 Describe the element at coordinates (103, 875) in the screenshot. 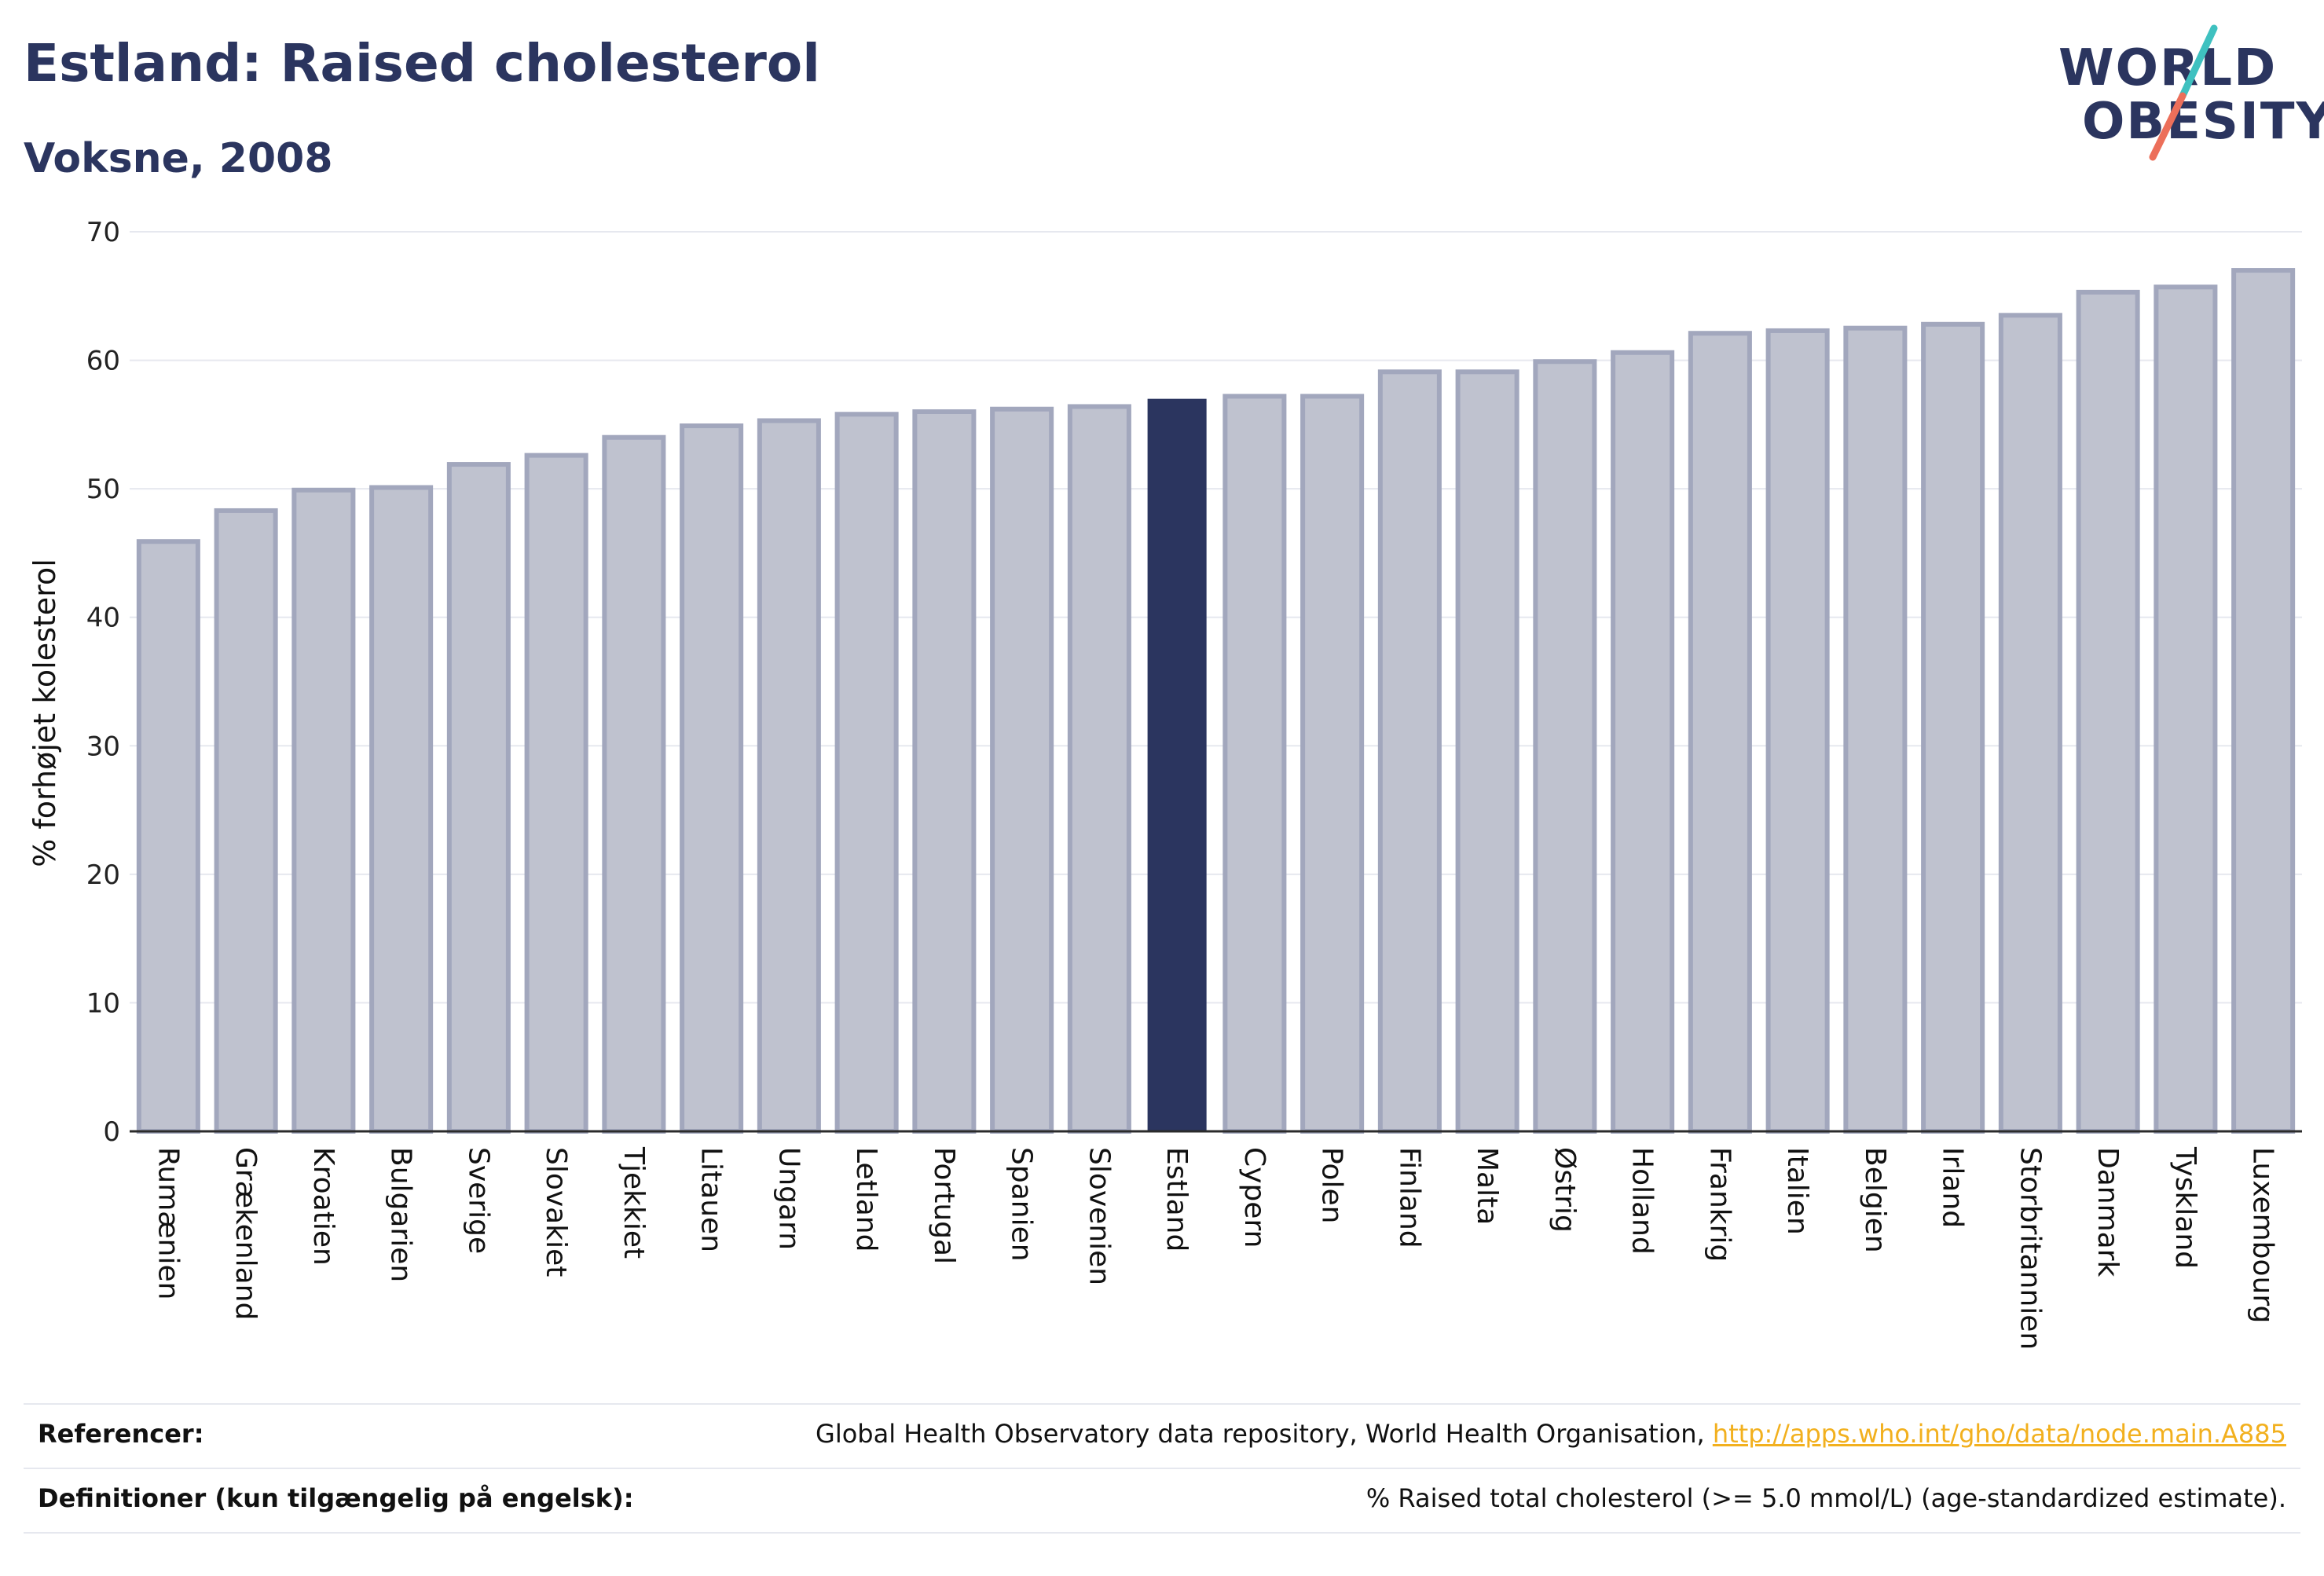

I see `y-tick-label: 20` at that location.